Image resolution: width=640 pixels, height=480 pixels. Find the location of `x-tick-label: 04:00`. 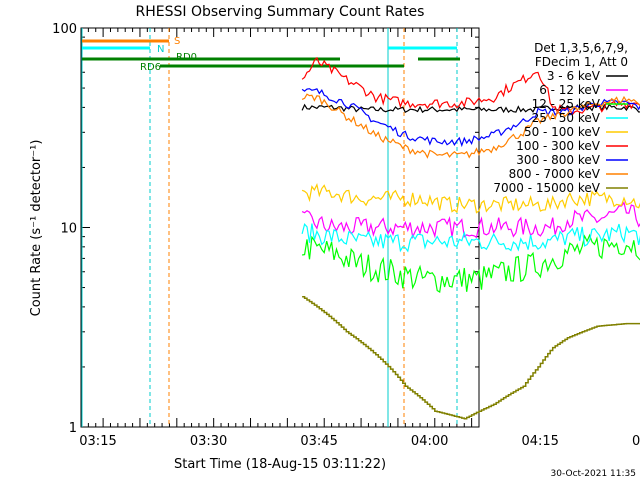

x-tick-label: 04:00 is located at coordinates (429, 441).